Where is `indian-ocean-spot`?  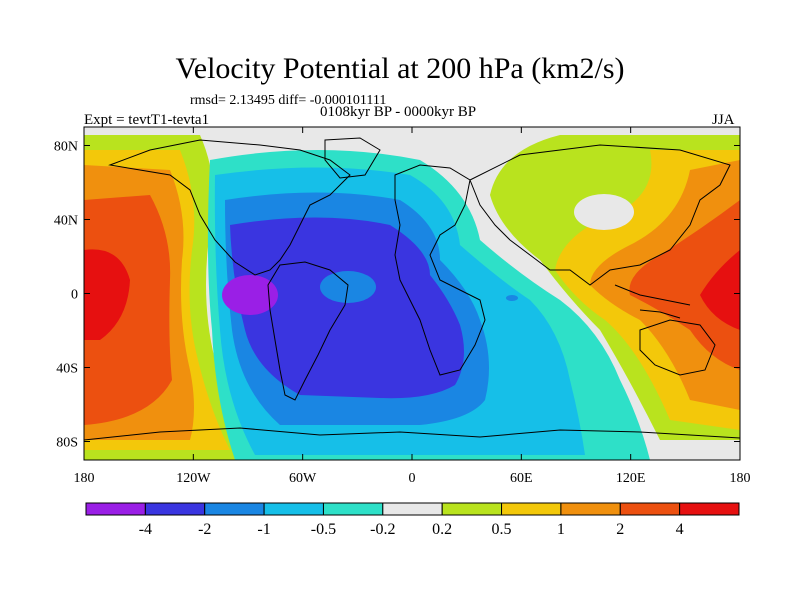 indian-ocean-spot is located at coordinates (512, 298).